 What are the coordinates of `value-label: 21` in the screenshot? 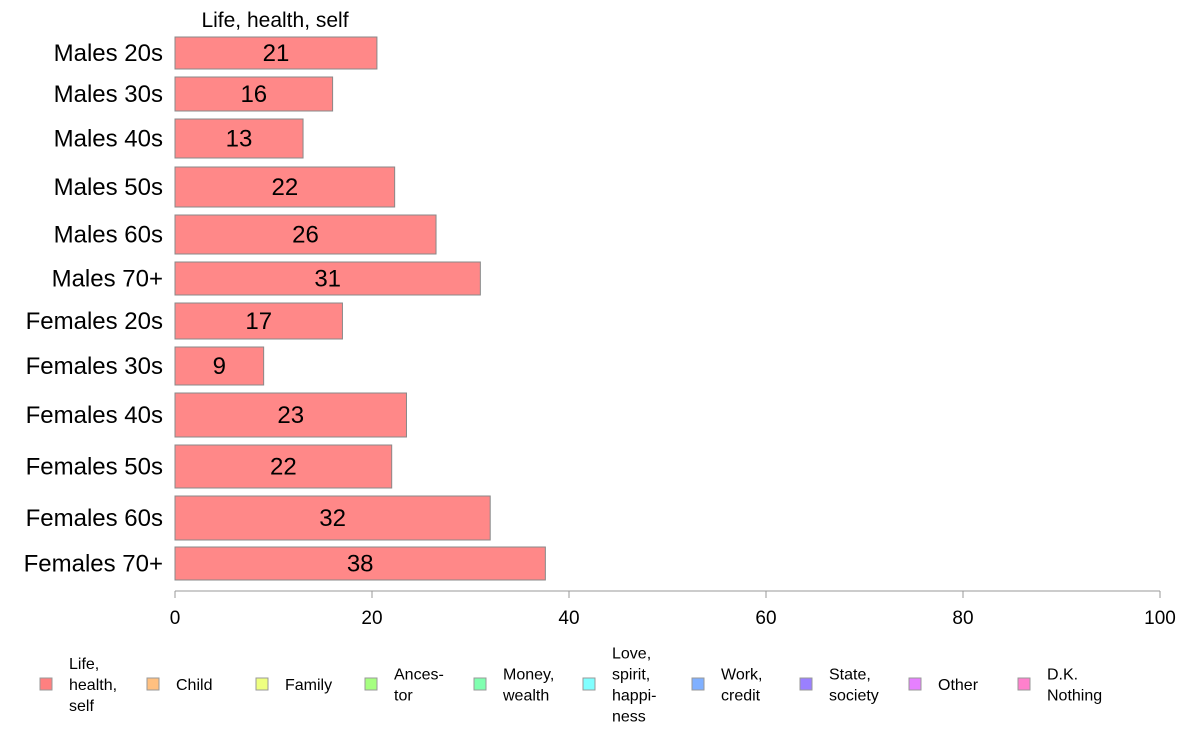 It's located at (276, 53).